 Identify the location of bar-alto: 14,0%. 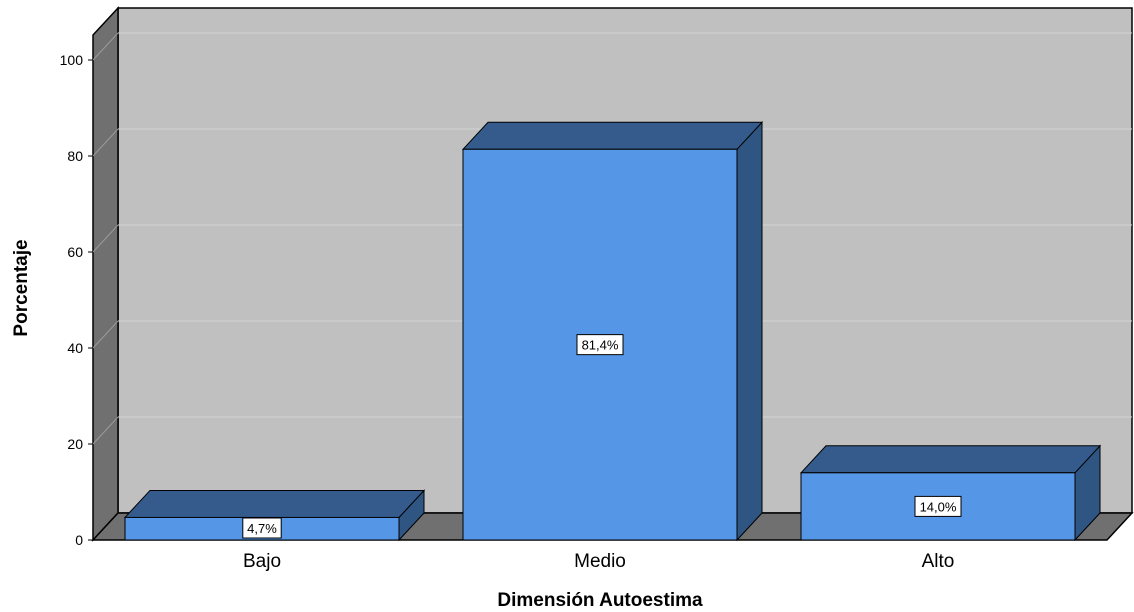
(950, 493).